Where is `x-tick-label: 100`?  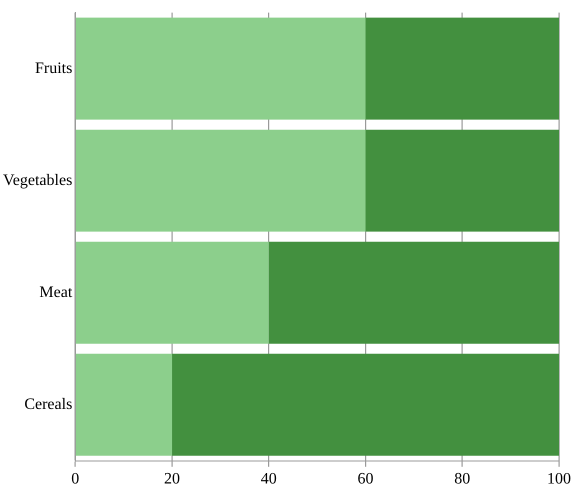 x-tick-label: 100 is located at coordinates (559, 479).